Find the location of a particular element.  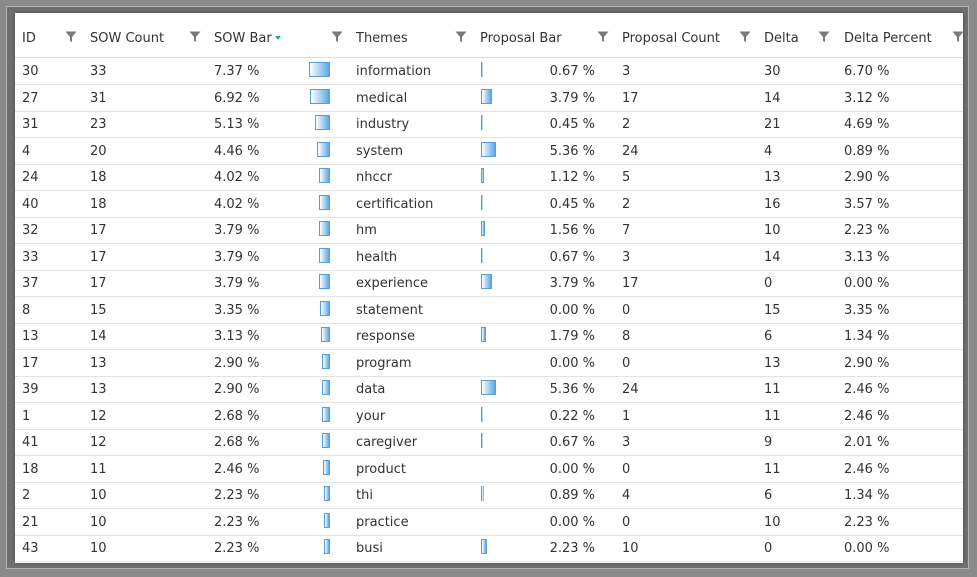

cell-theme: thi is located at coordinates (364, 495).